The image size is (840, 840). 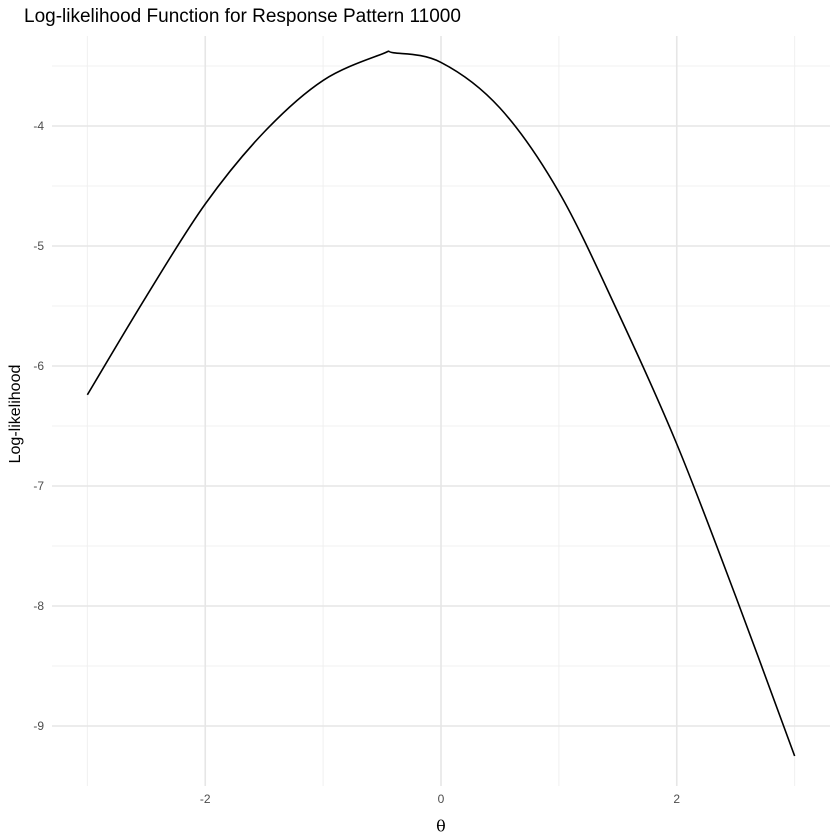 What do you see at coordinates (38, 486) in the screenshot?
I see `y-tick-label: -7` at bounding box center [38, 486].